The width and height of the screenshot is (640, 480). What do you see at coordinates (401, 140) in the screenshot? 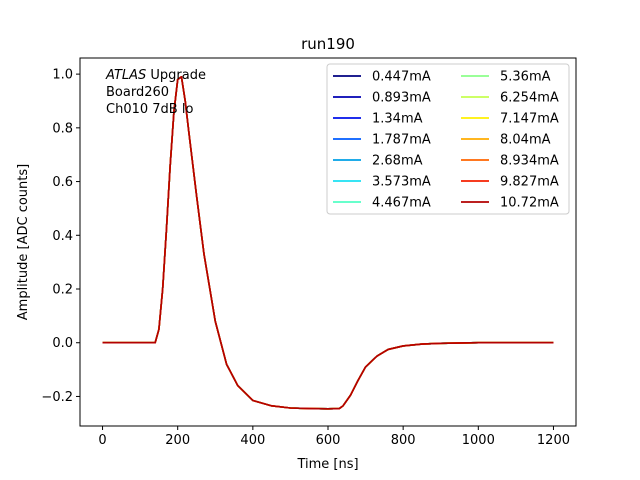
I see `legend-label: 1.787mA` at bounding box center [401, 140].